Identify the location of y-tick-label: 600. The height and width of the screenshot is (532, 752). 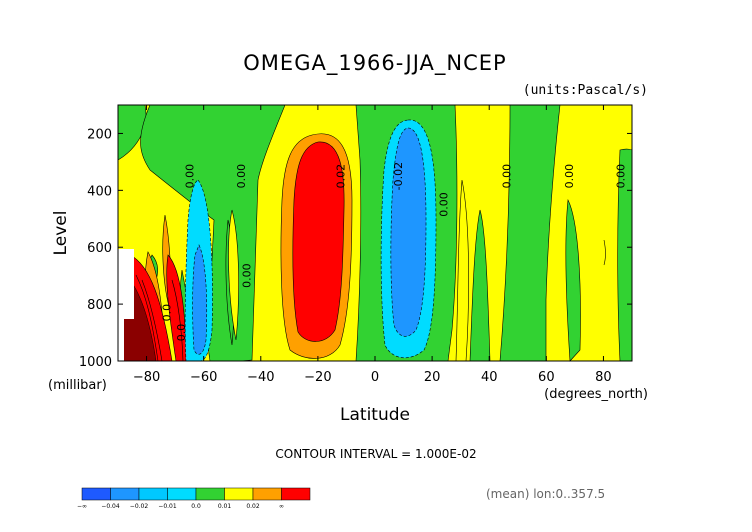
(99, 248).